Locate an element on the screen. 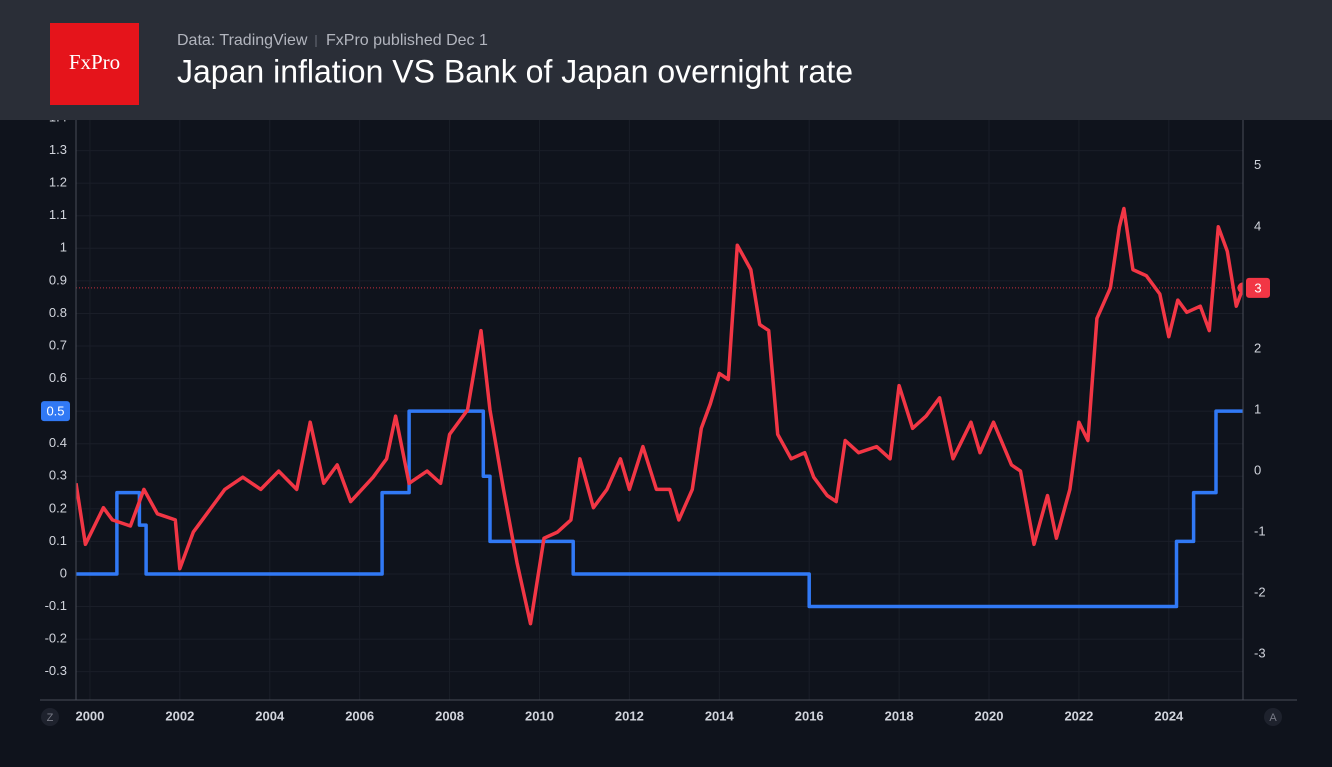 The height and width of the screenshot is (767, 1332). last-value-dot is located at coordinates (1240, 288).